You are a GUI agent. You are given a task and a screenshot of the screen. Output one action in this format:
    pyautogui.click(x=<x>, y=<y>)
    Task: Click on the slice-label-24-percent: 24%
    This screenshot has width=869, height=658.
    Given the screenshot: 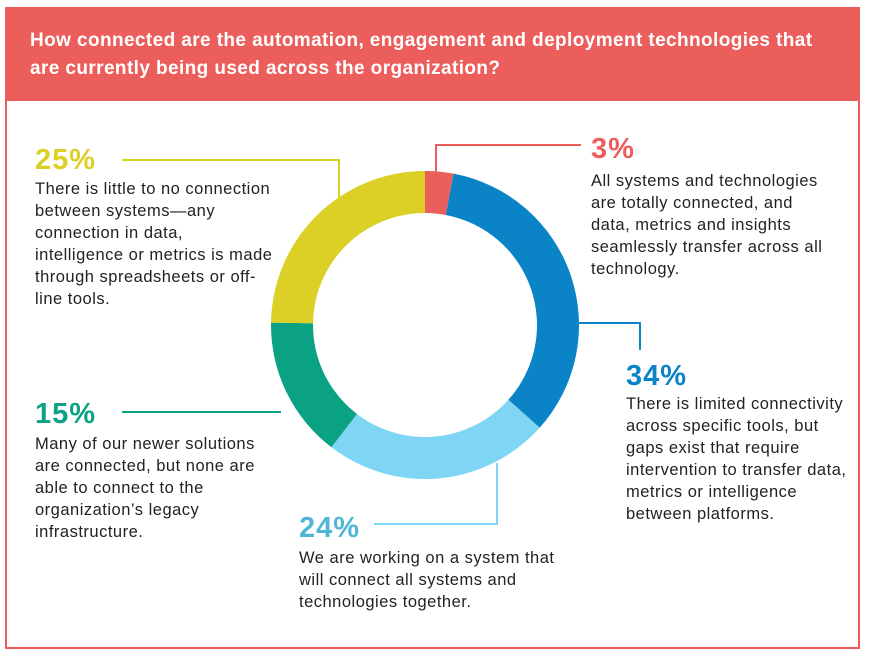 What is the action you would take?
    pyautogui.click(x=330, y=528)
    